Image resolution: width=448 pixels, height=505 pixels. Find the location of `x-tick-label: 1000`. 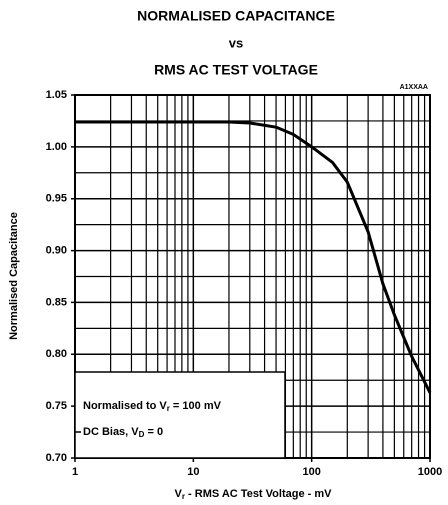

x-tick-label: 1000 is located at coordinates (430, 472).